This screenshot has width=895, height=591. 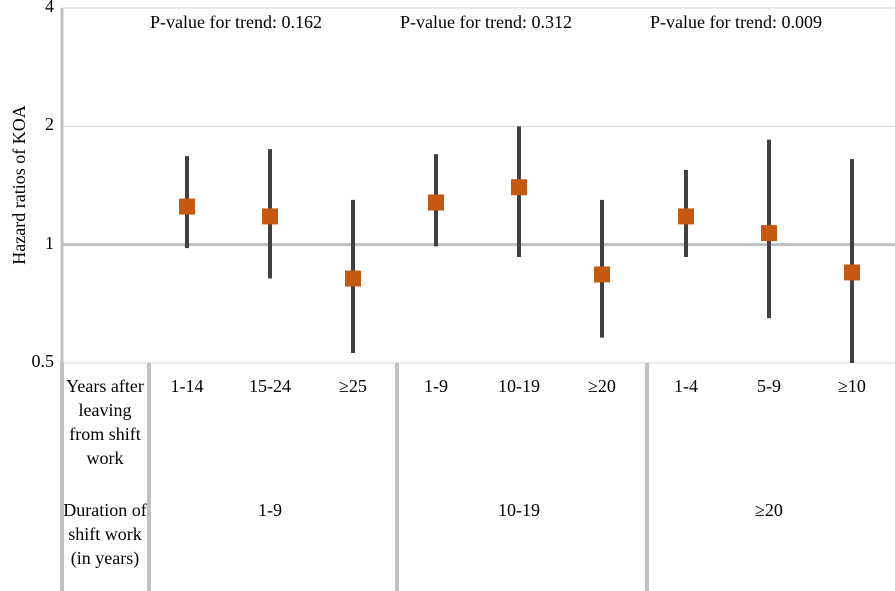 What do you see at coordinates (486, 22) in the screenshot?
I see `trend-label: P-value for trend: 0.312` at bounding box center [486, 22].